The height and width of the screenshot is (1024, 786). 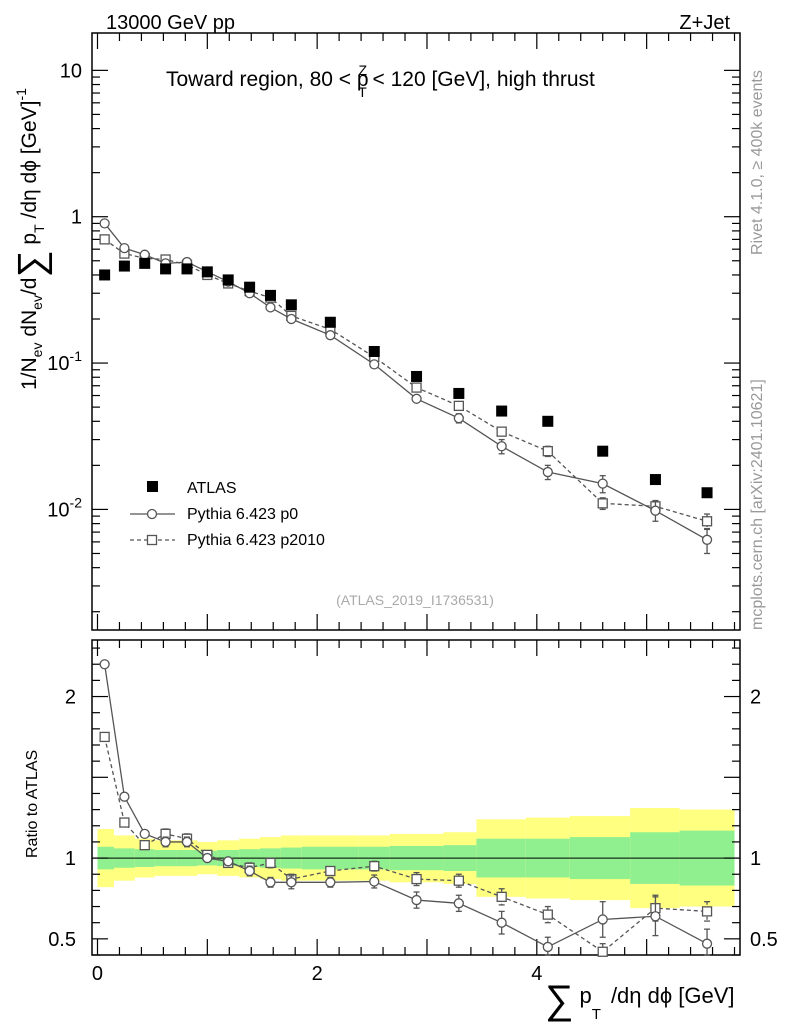 I want to click on legend-label-p0: Pythia 6.423 p0, so click(x=242, y=514).